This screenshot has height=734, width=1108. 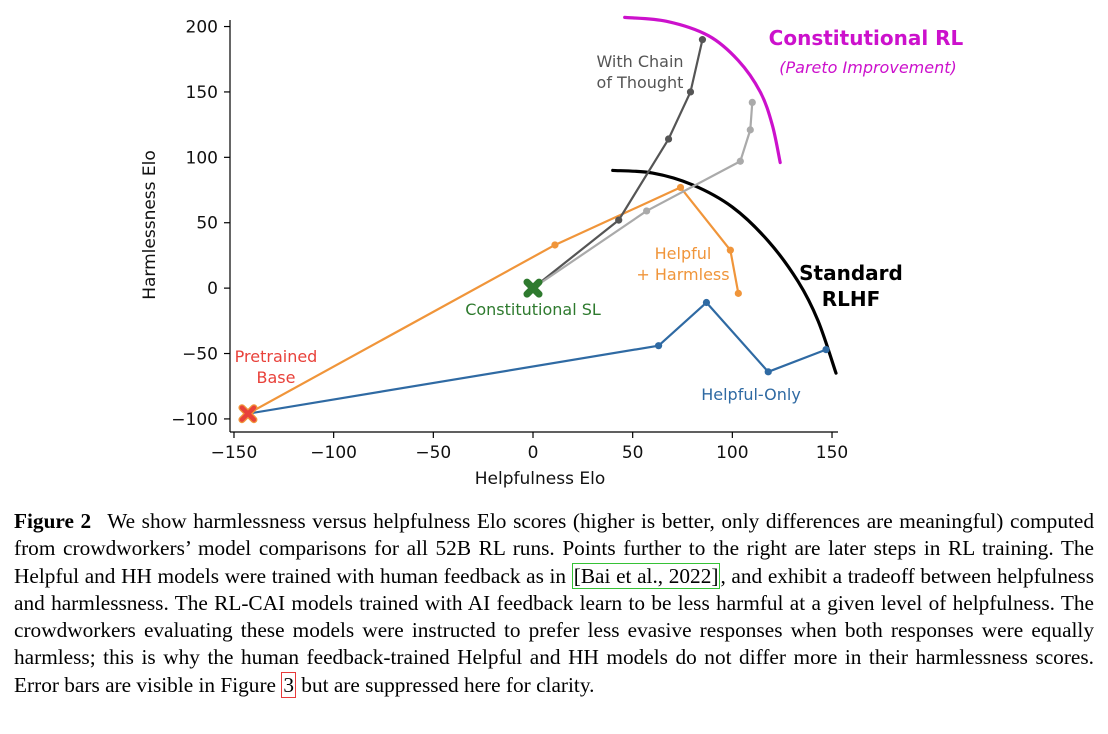 What do you see at coordinates (683, 253) in the screenshot?
I see `annotation-hh-line1: Helpful` at bounding box center [683, 253].